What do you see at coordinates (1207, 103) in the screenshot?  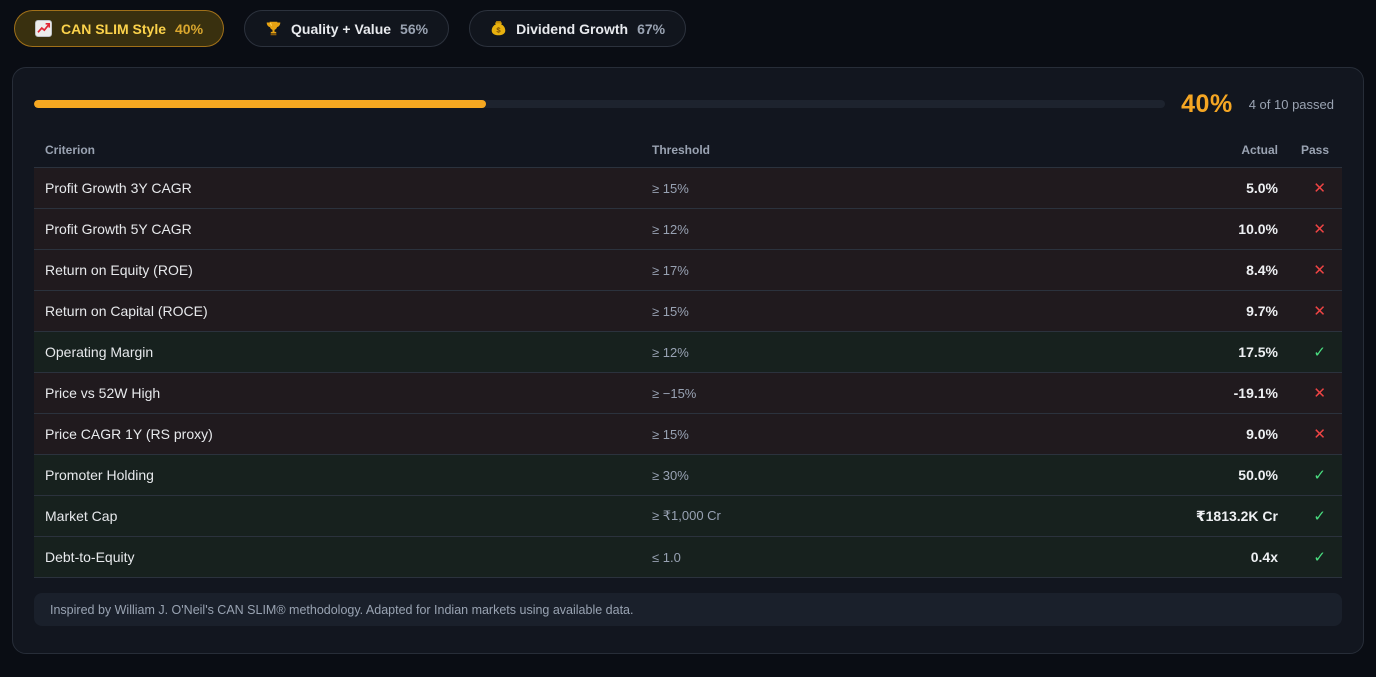 I see `score-percent: 40%` at bounding box center [1207, 103].